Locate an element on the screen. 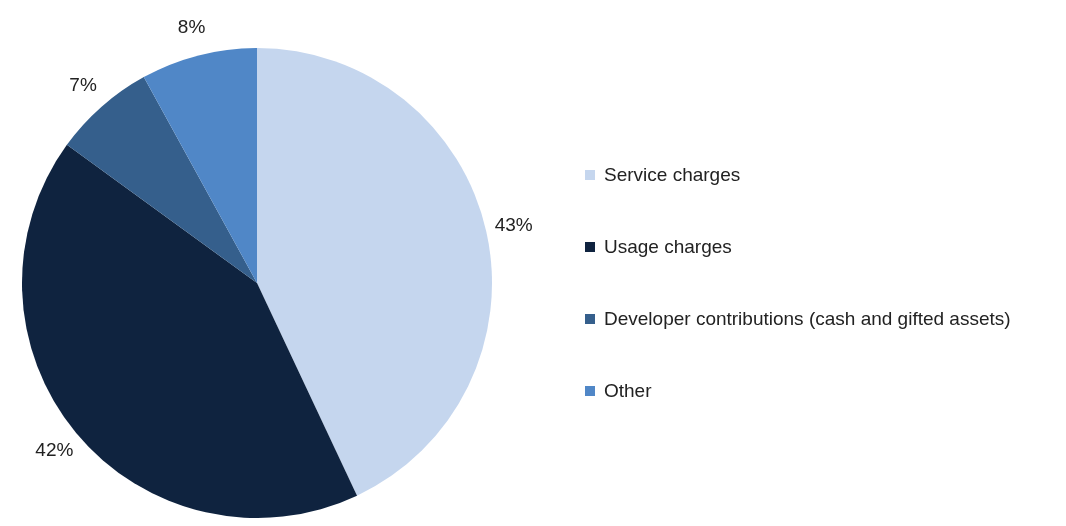 This screenshot has width=1066, height=526. data-label: 8% is located at coordinates (191, 27).